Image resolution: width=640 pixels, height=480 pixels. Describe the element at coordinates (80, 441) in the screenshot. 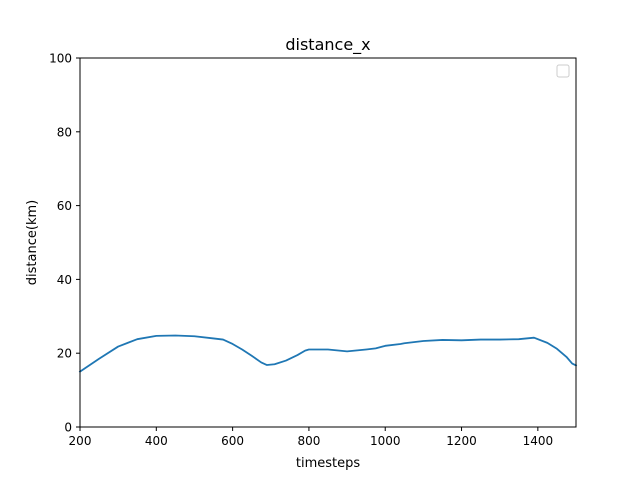

I see `x-tick-label: 200` at that location.